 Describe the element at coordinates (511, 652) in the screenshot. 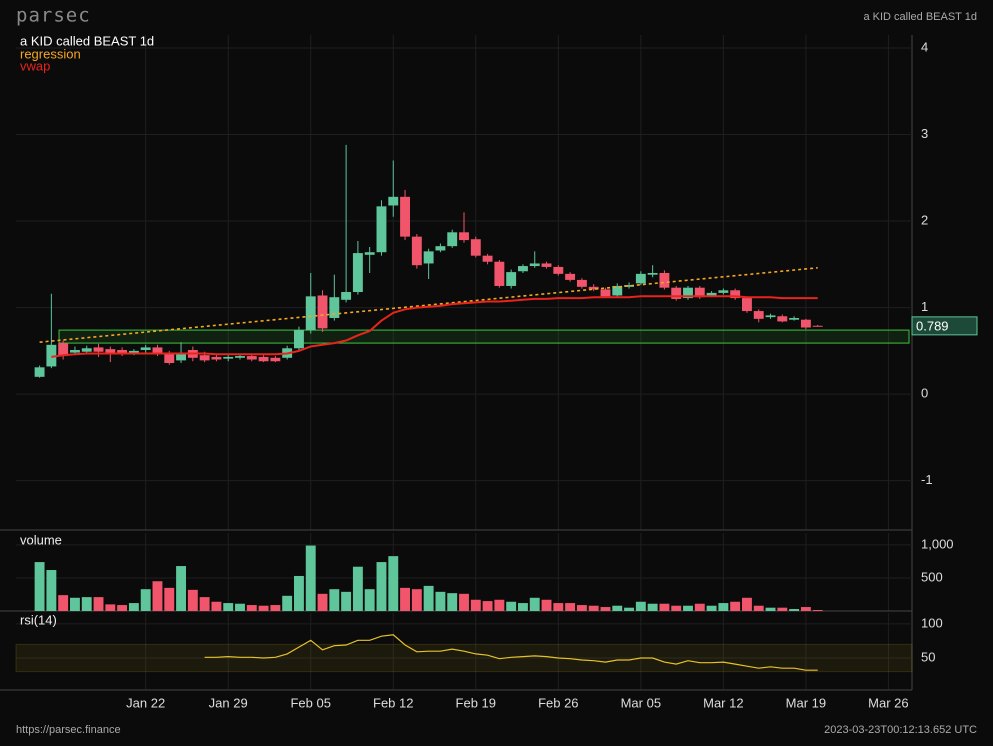

I see `rsi-line` at that location.